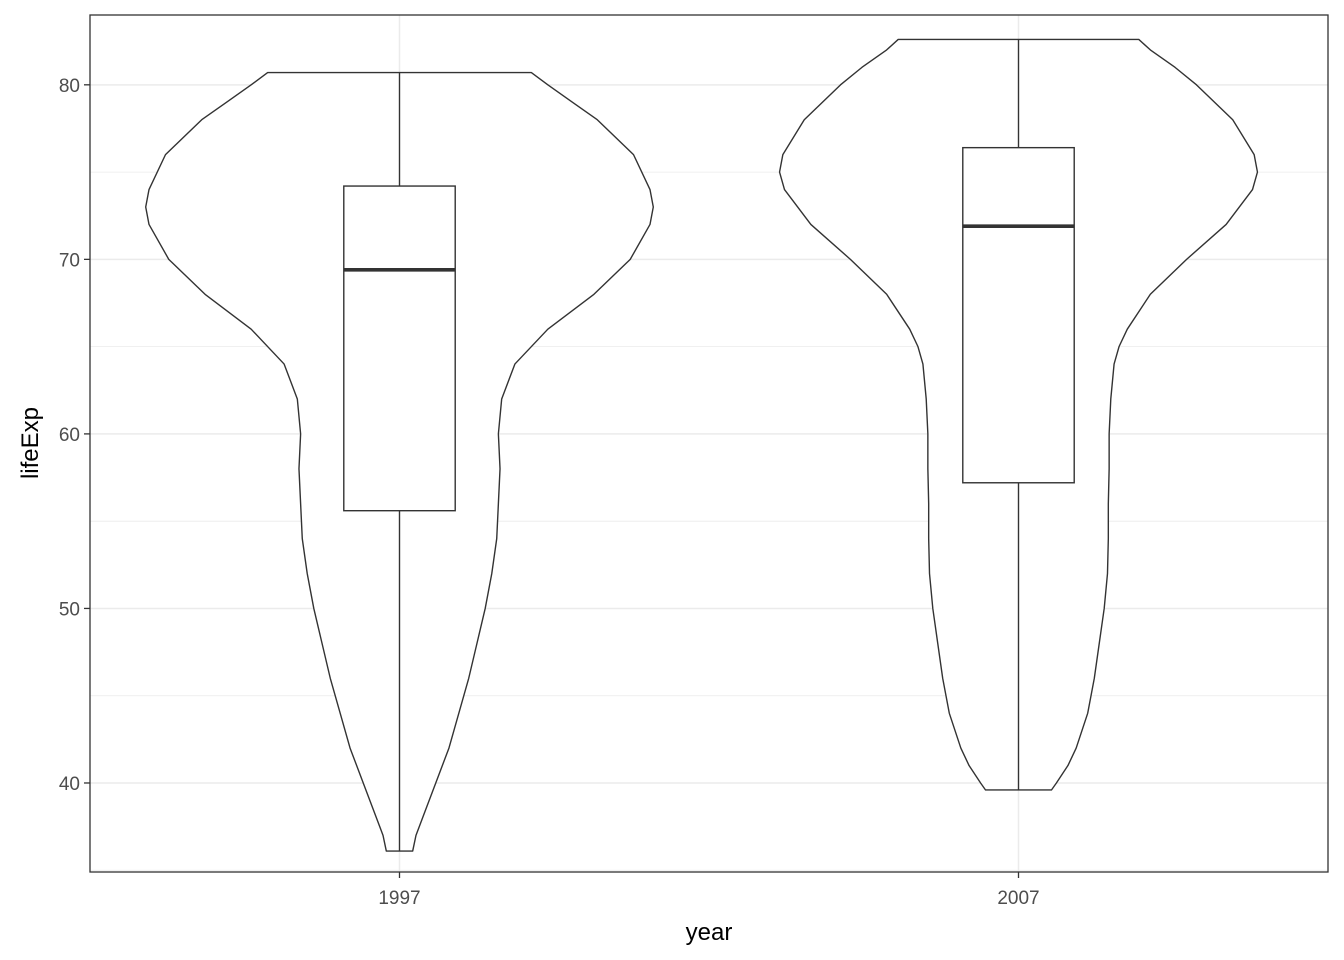 The width and height of the screenshot is (1344, 960). I want to click on box-2007, so click(1018, 315).